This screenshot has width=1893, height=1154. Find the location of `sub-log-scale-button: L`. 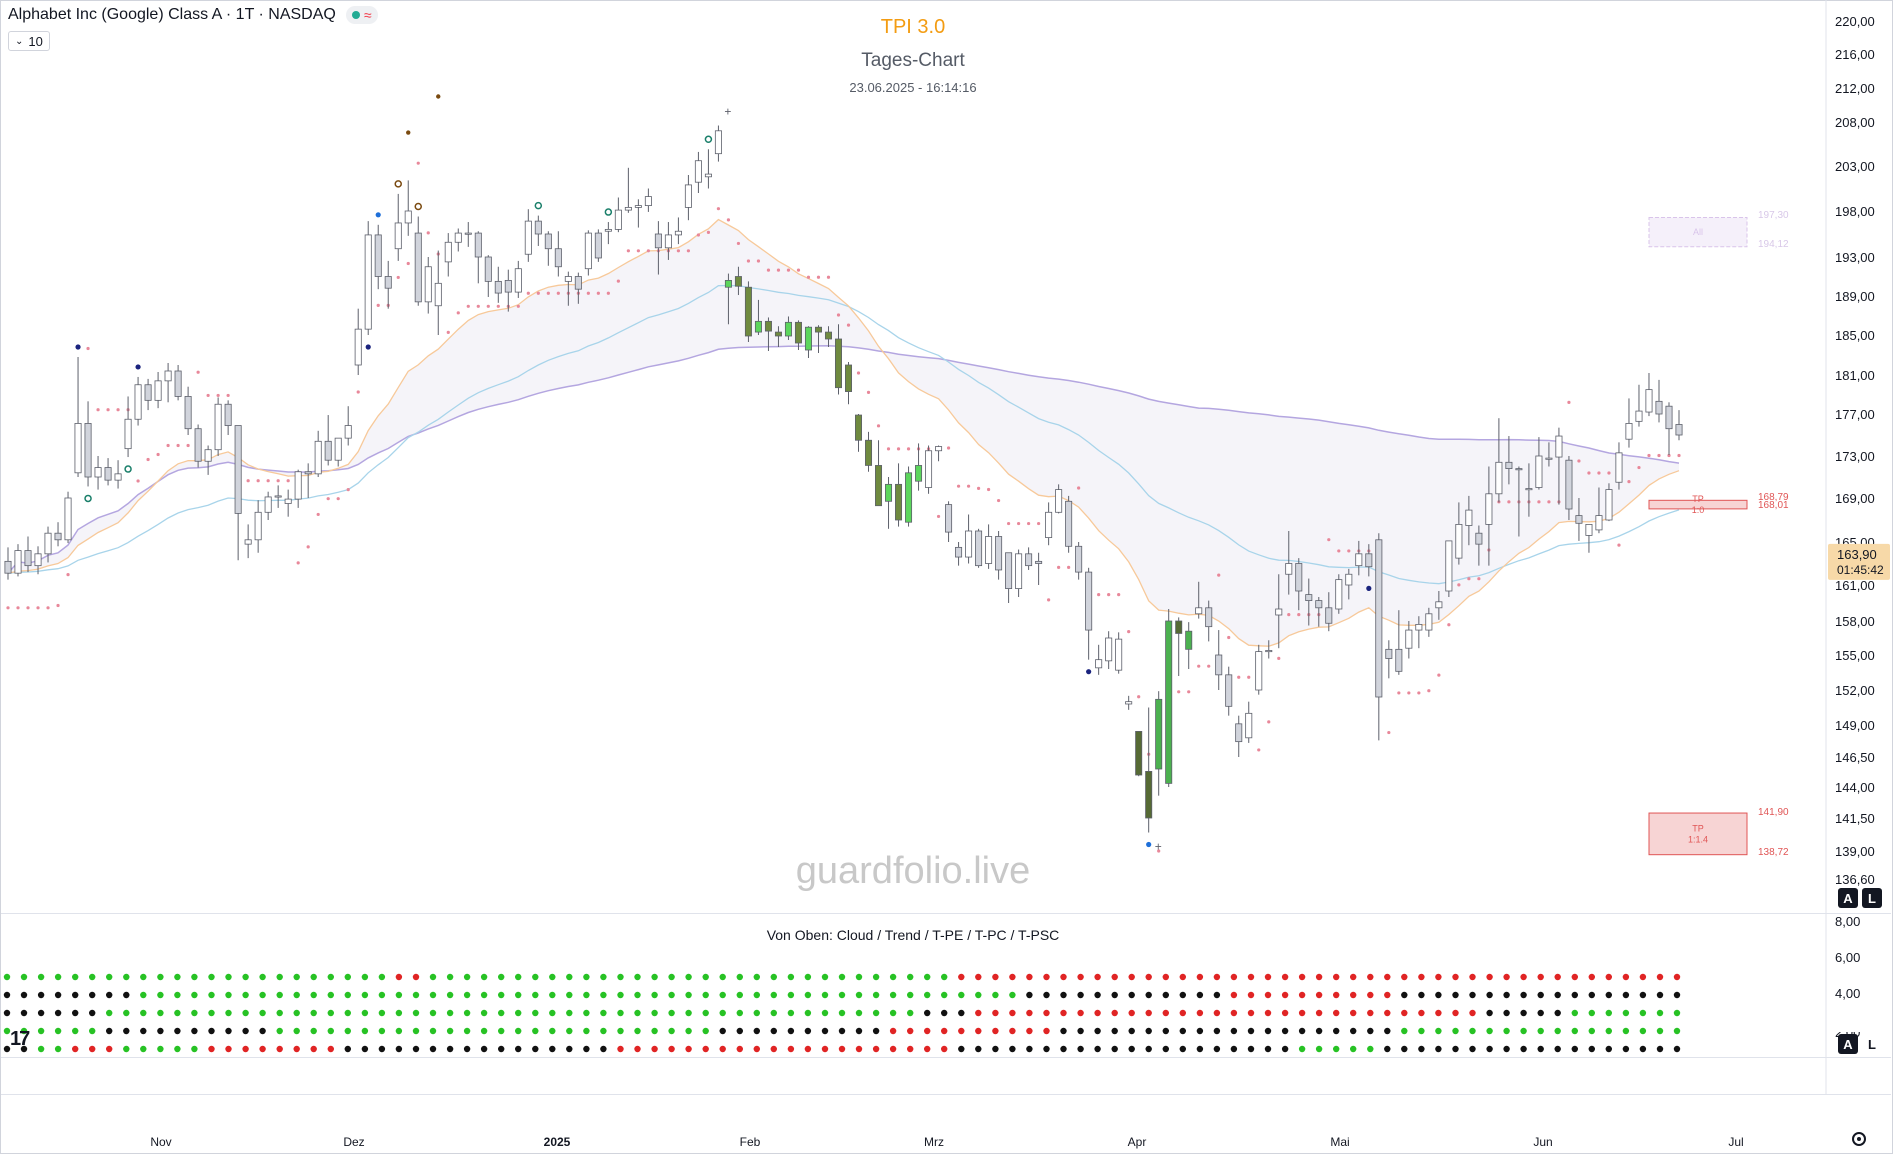

sub-log-scale-button: L is located at coordinates (1872, 1044).